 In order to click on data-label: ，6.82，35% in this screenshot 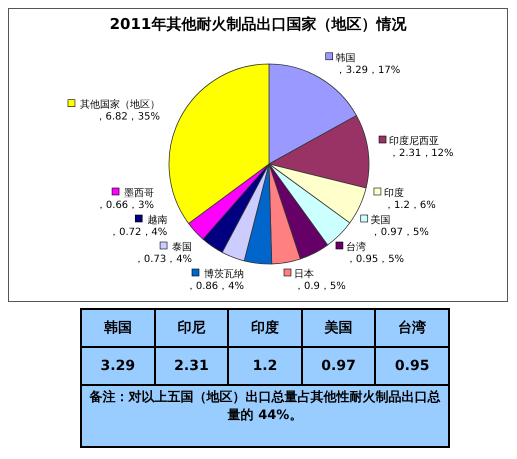, I will do `click(127, 117)`.